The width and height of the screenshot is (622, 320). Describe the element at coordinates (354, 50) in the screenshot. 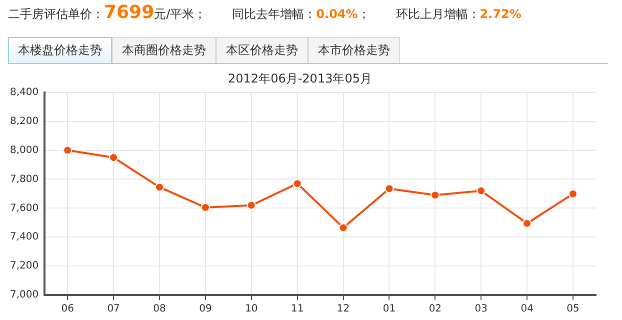

I see `text: 本市价格走势` at that location.